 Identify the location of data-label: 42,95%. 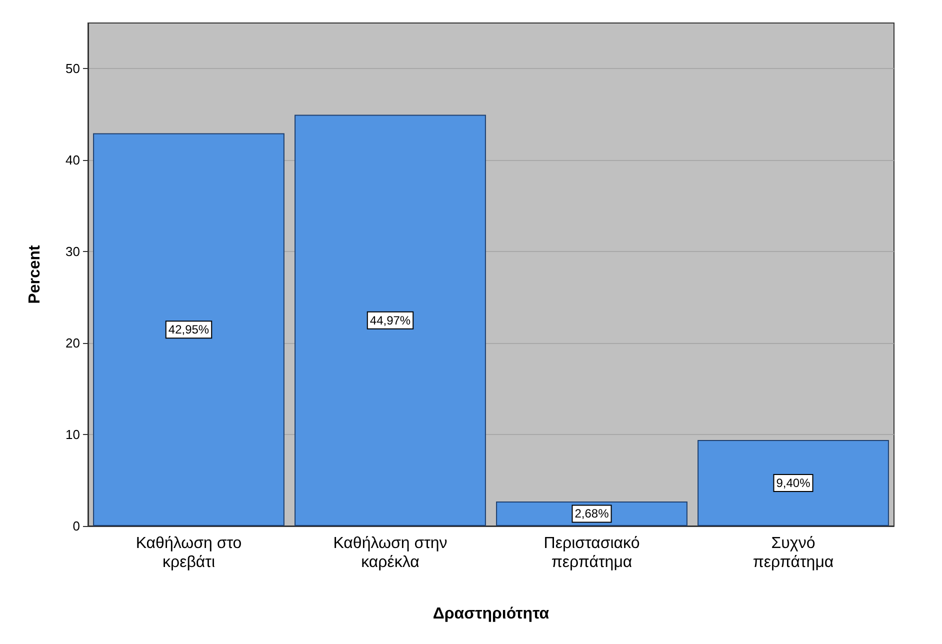
(189, 329).